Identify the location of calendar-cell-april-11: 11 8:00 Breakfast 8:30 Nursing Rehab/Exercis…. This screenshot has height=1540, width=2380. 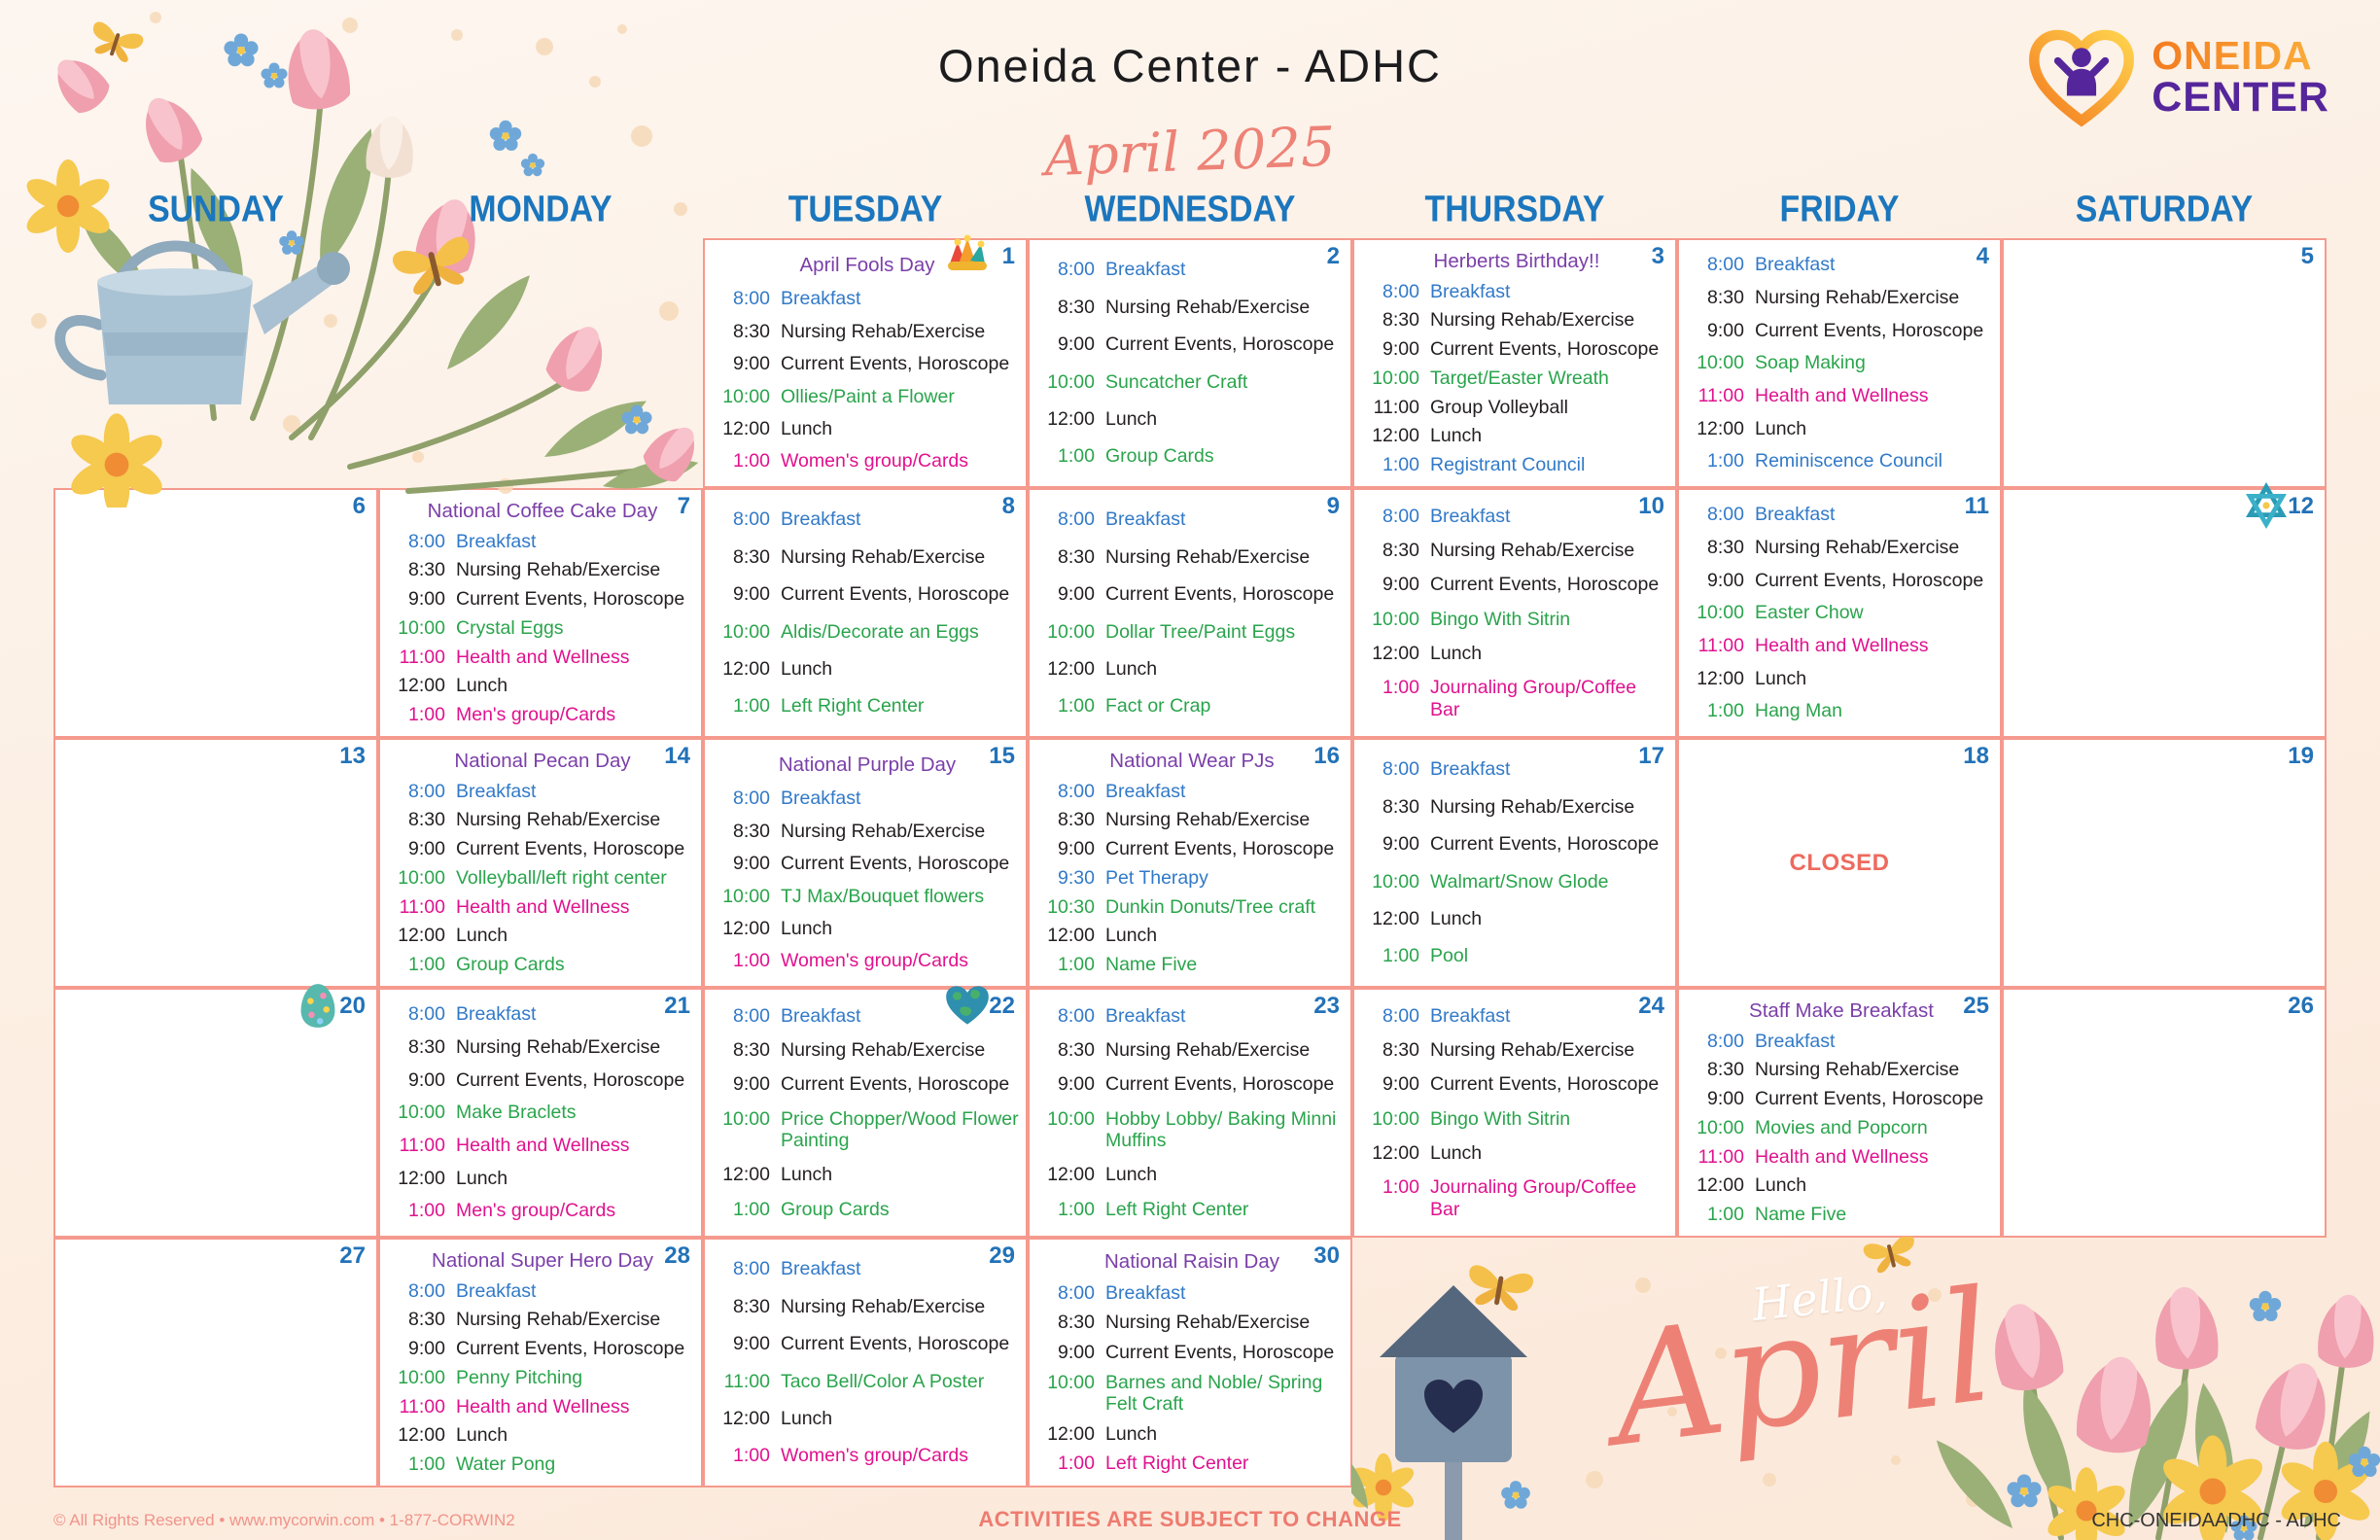
(1839, 613).